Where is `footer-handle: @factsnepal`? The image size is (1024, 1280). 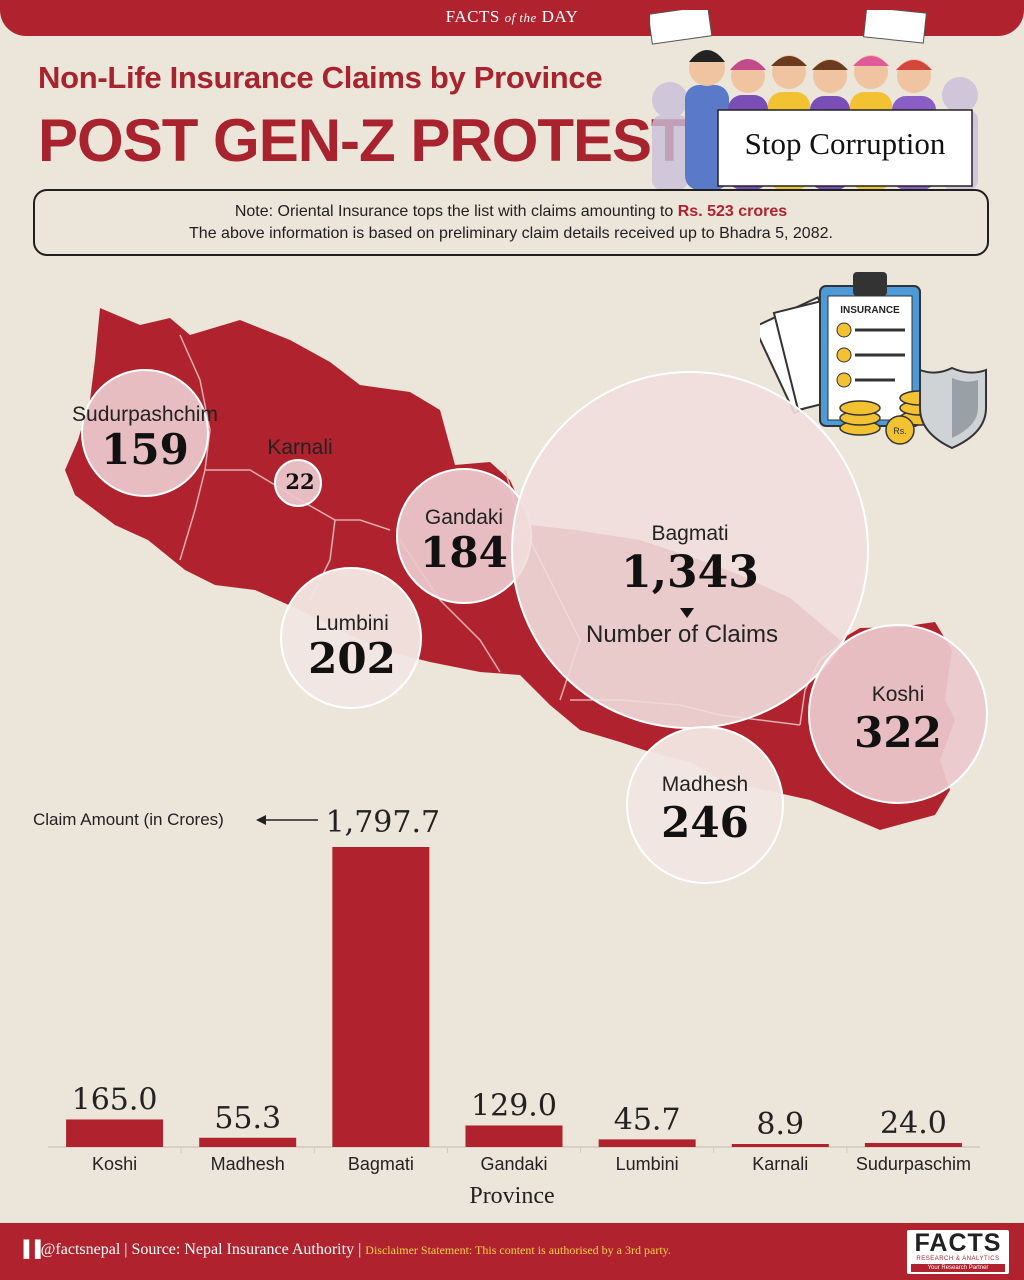 footer-handle: @factsnepal is located at coordinates (80, 1249).